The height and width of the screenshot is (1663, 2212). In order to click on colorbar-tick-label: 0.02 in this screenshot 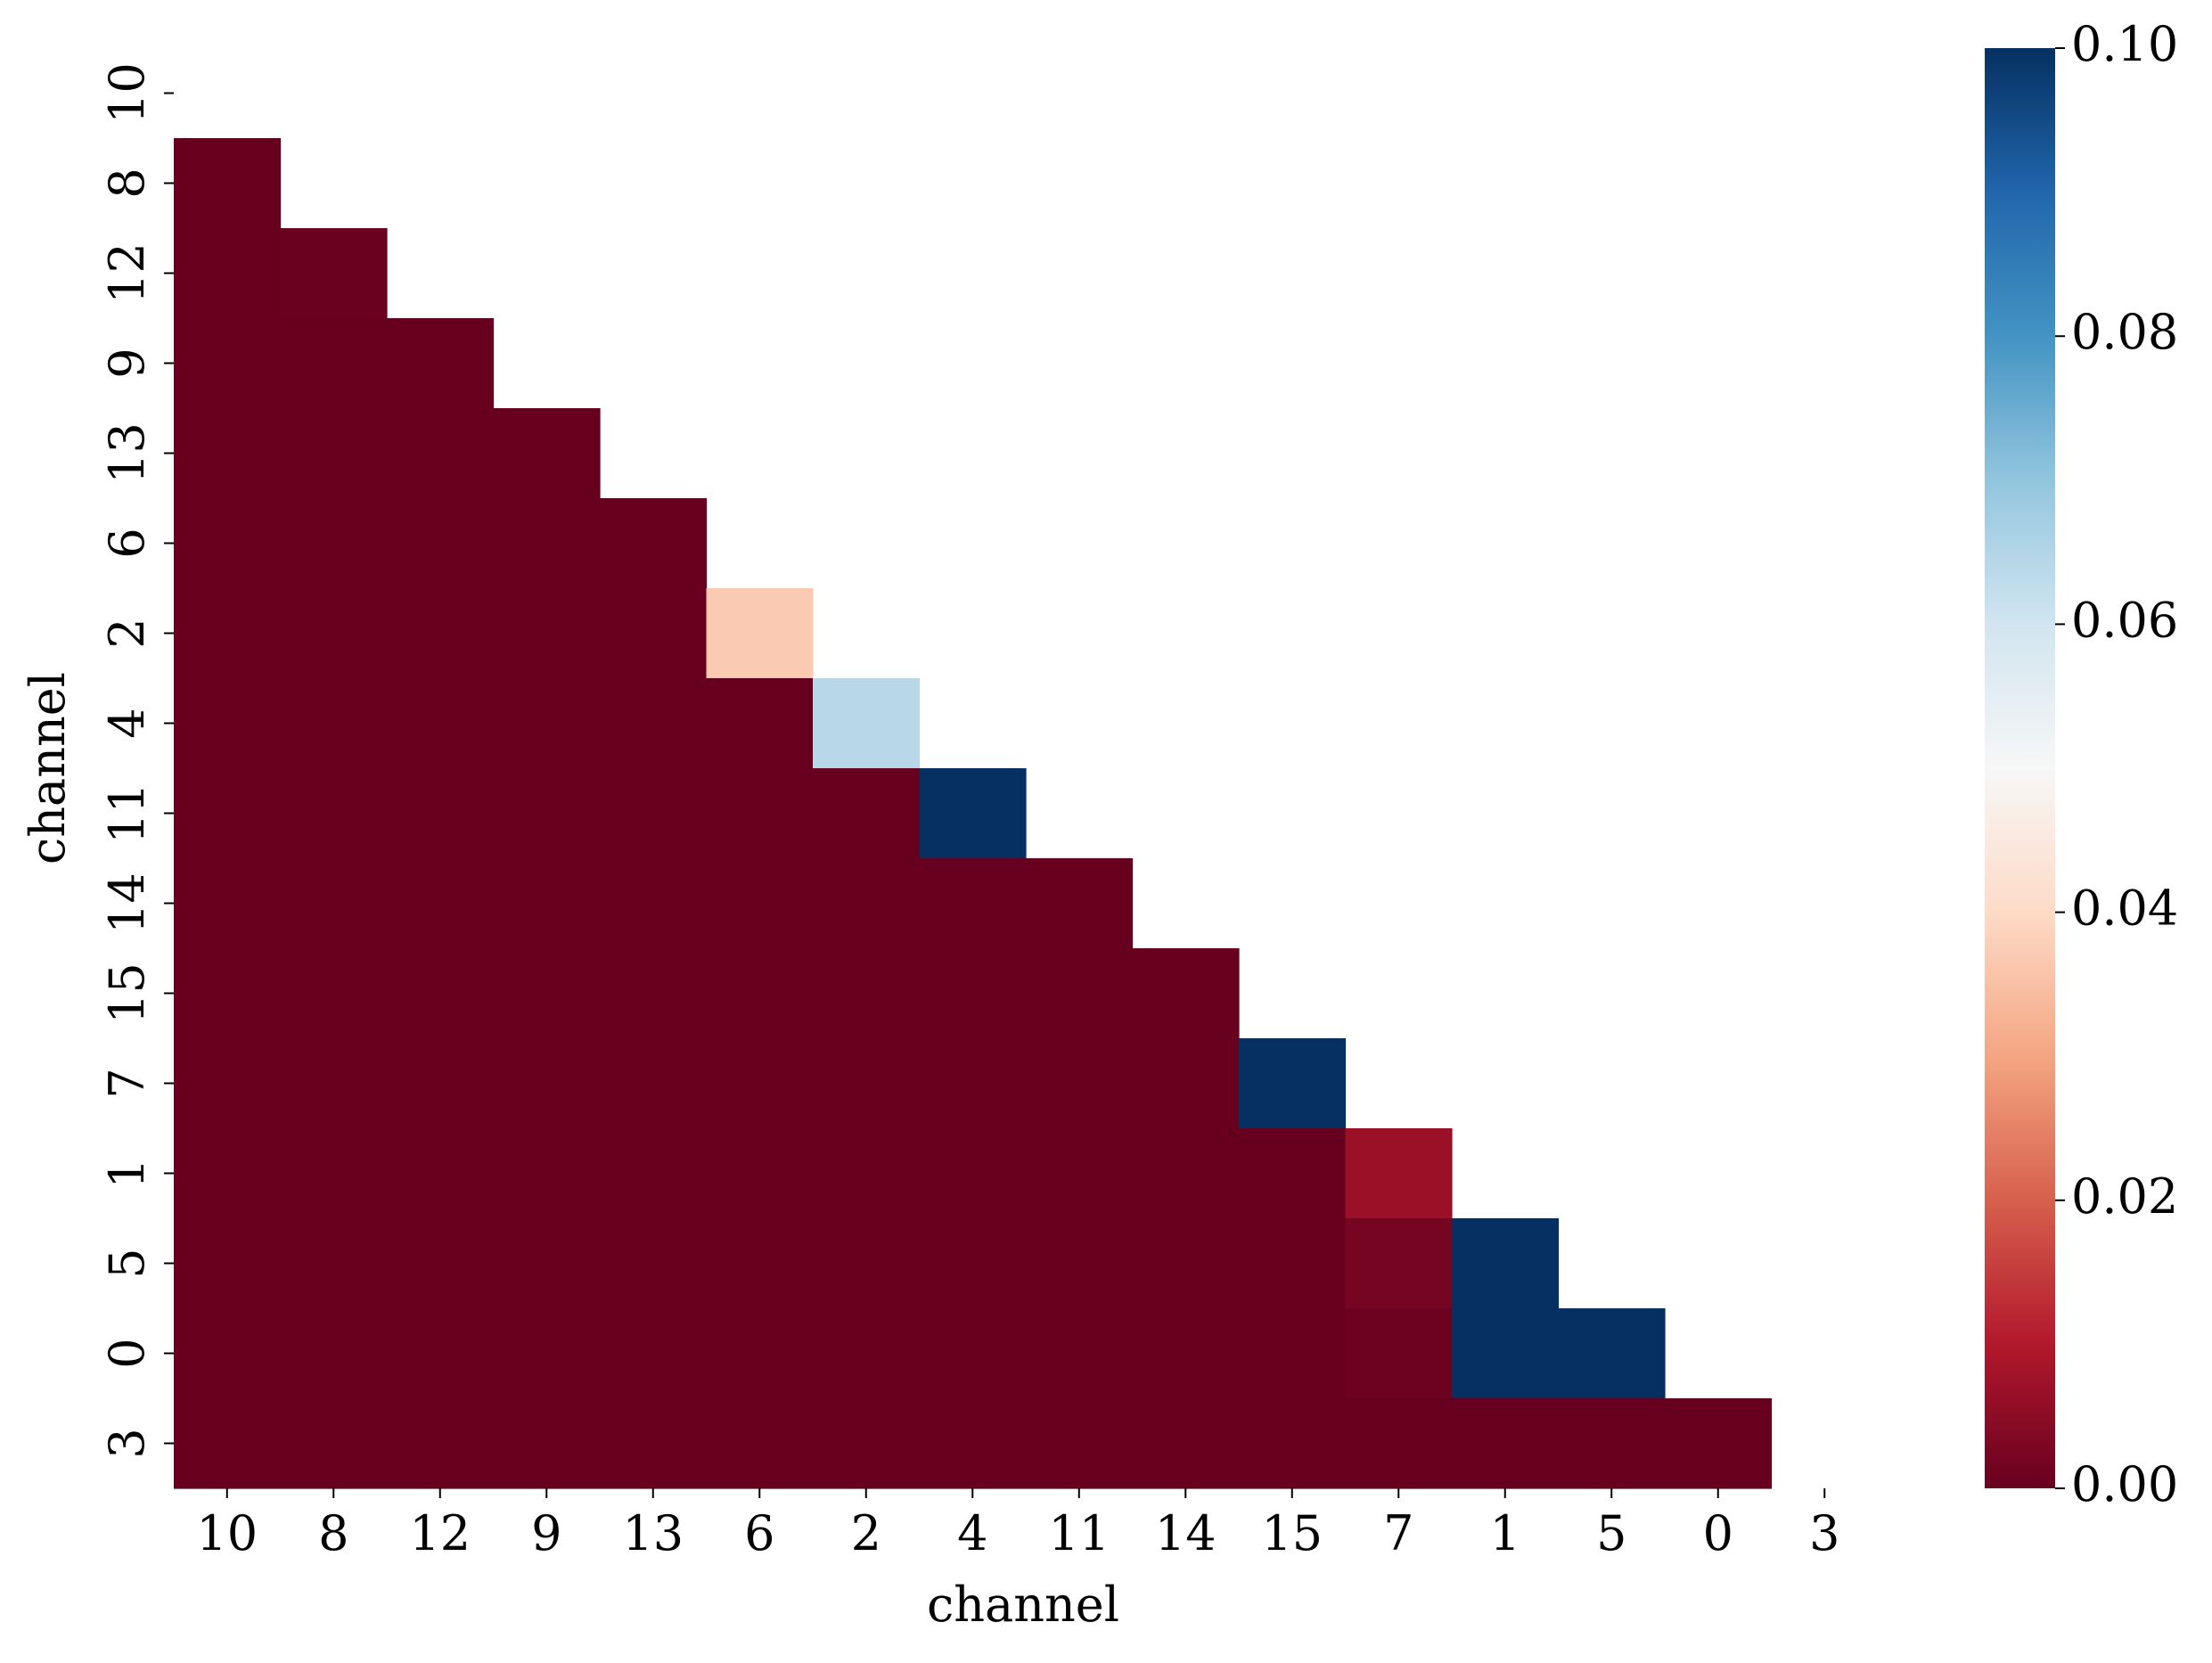, I will do `click(2124, 1197)`.